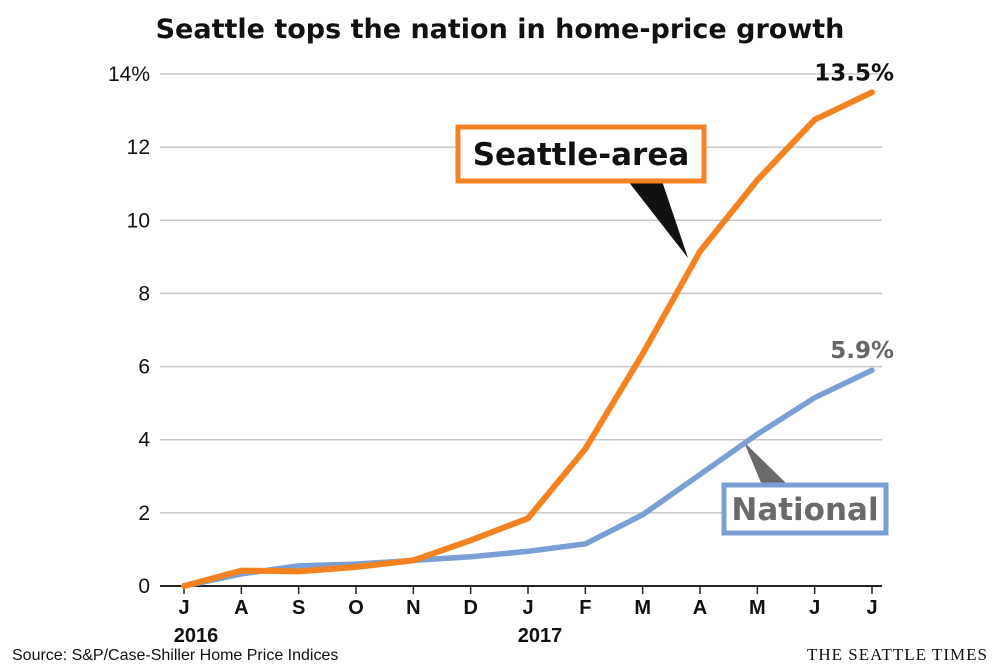  I want to click on y-tick-label: 0, so click(144, 586).